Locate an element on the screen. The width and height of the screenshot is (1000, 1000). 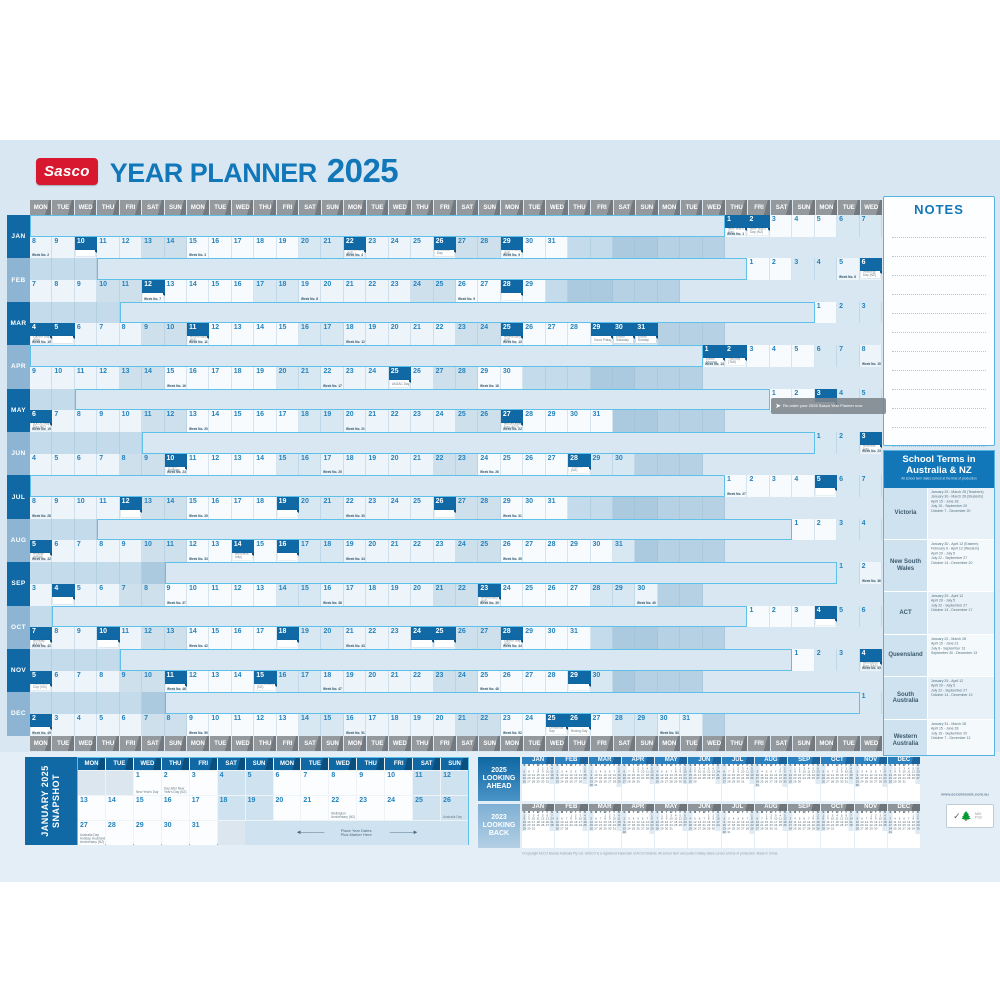
weekday-header-cell: SAT is located at coordinates (624, 743).